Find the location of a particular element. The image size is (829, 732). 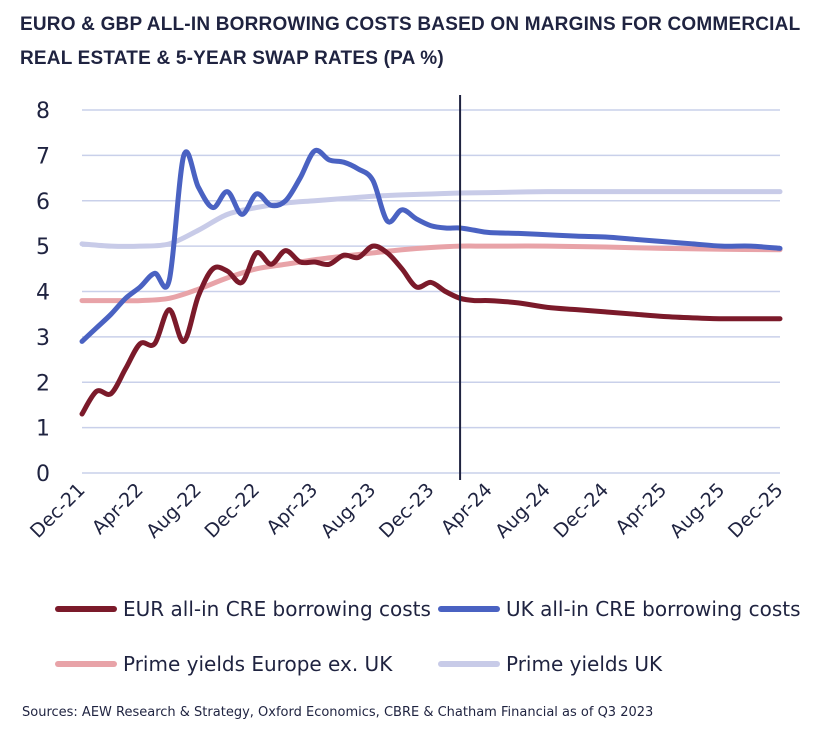

y-tick-label: 0 is located at coordinates (43, 474).